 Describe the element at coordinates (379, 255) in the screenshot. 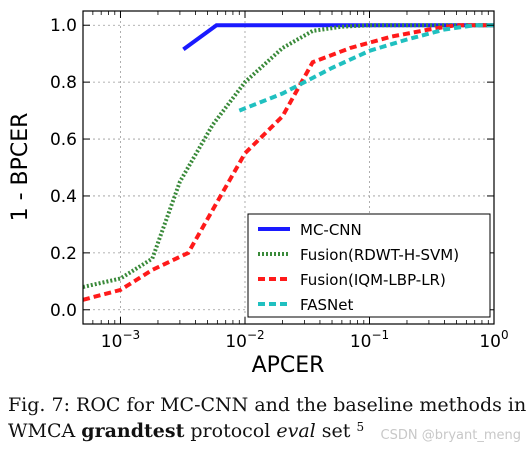

I see `legend-label: Fusion(RDWT-H-SVM)` at that location.